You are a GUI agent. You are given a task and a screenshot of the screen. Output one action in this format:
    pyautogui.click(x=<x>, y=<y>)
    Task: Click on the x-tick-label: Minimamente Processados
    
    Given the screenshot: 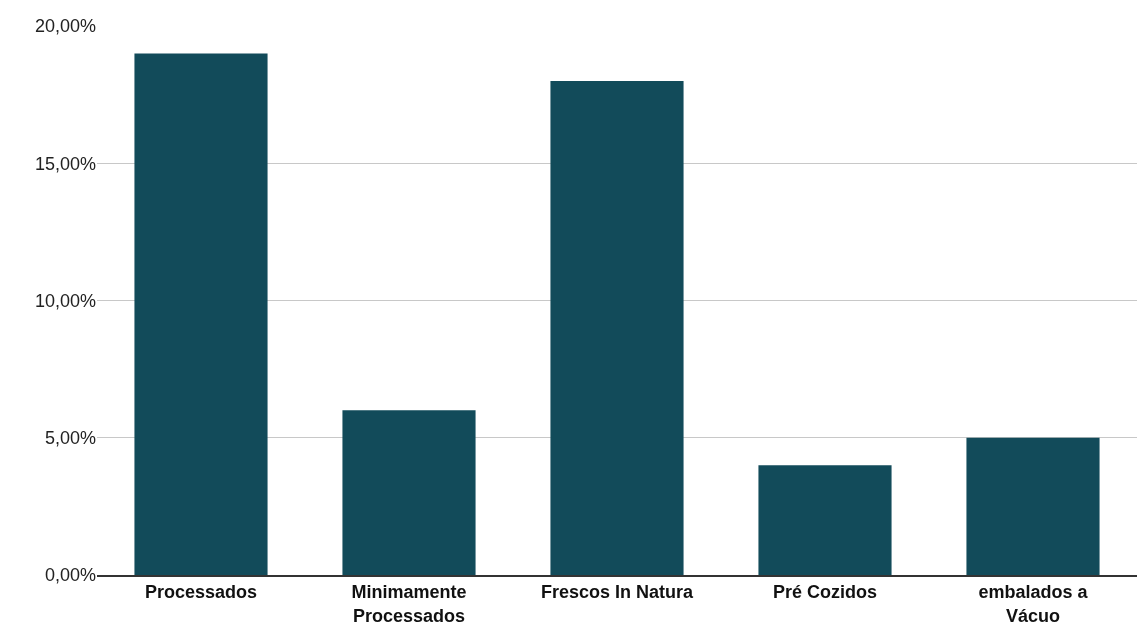 What is the action you would take?
    pyautogui.click(x=409, y=604)
    